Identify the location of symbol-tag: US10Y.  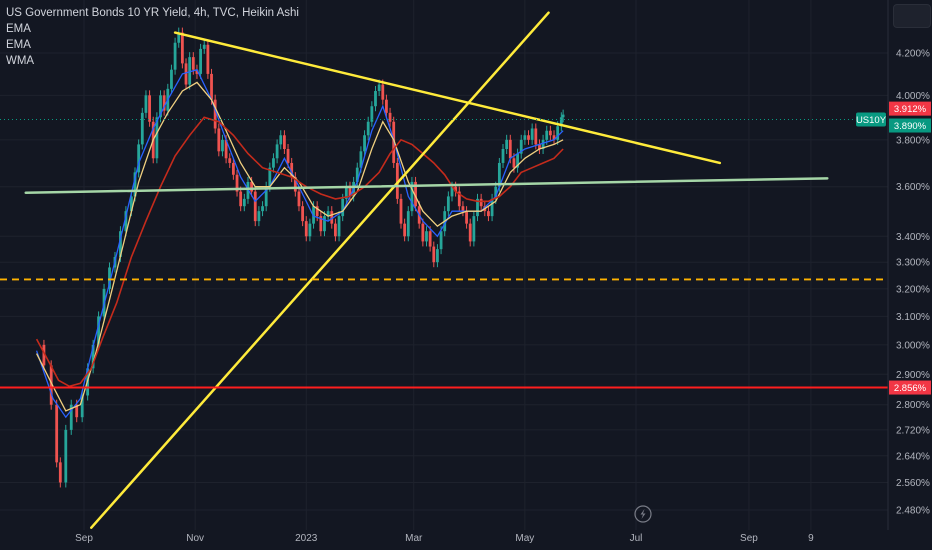
(871, 119).